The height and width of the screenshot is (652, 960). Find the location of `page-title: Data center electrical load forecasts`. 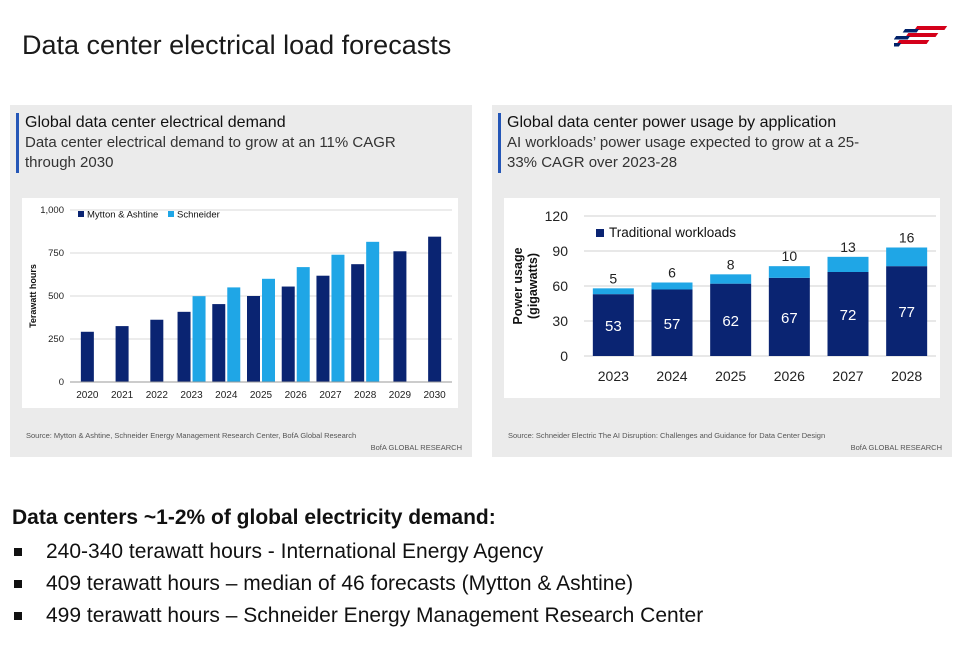

page-title: Data center electrical load forecasts is located at coordinates (237, 45).